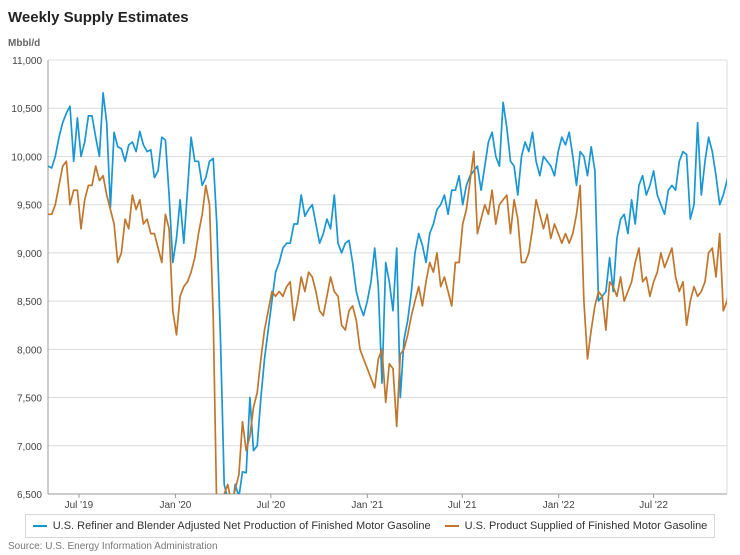 This screenshot has width=740, height=555. I want to click on x-tick-label: Jul '19, so click(79, 505).